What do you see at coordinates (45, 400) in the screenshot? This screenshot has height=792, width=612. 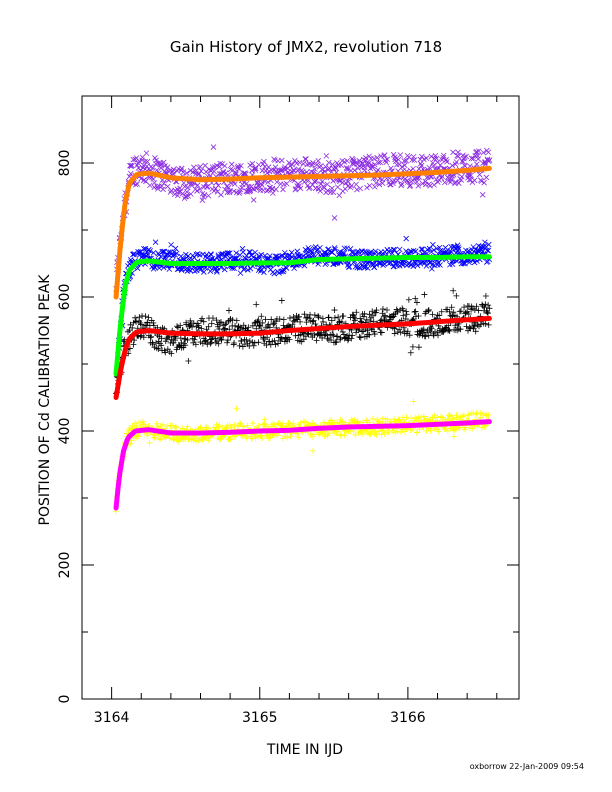 I see `y-axis-label: POSITION OF Cd CALIBRATION PEAK` at bounding box center [45, 400].